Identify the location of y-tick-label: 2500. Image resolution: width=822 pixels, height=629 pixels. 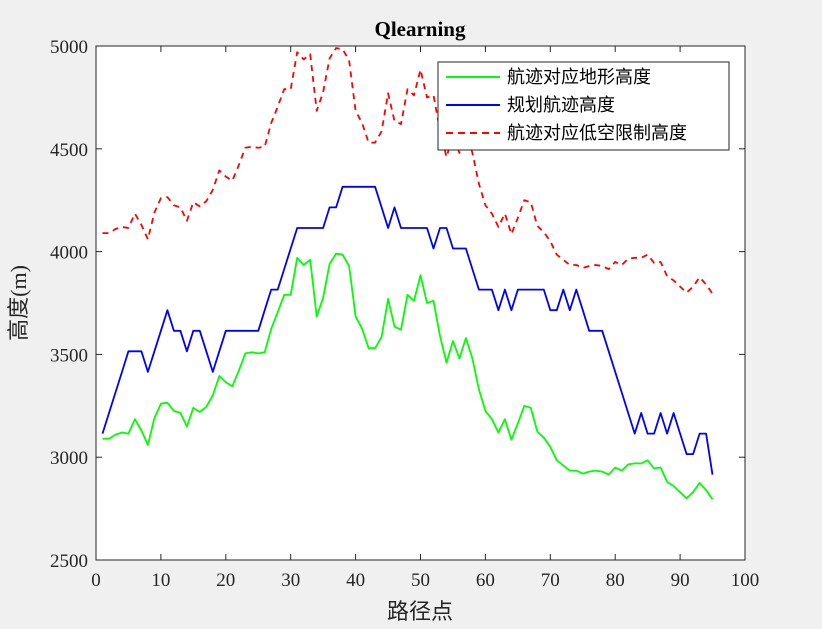
(69, 561).